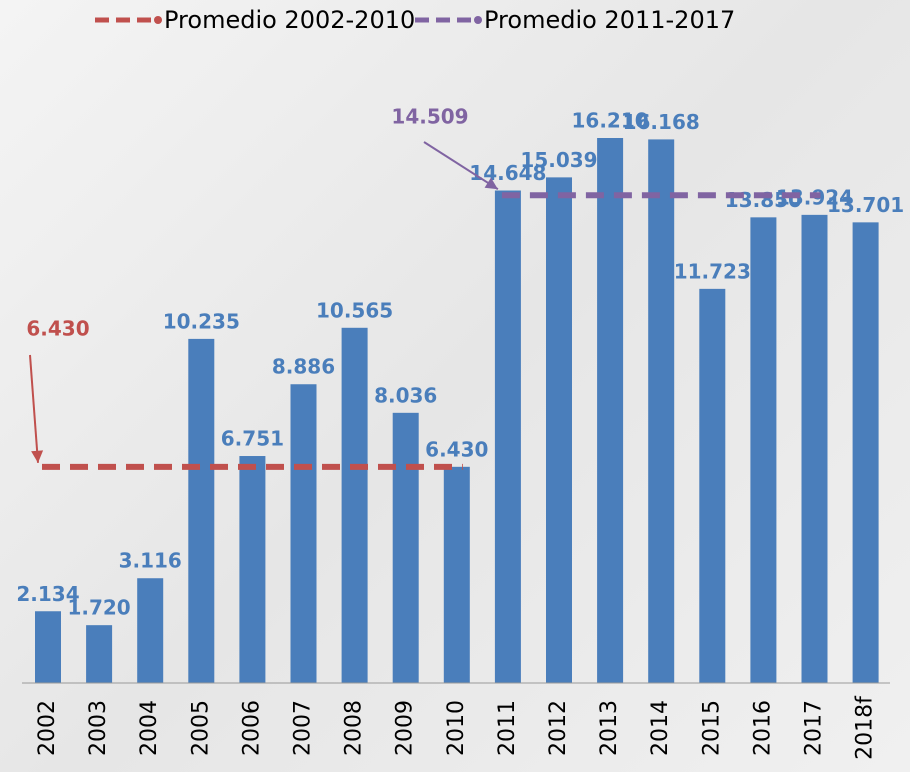  What do you see at coordinates (865, 727) in the screenshot?
I see `x-tick-label: 2018f` at bounding box center [865, 727].